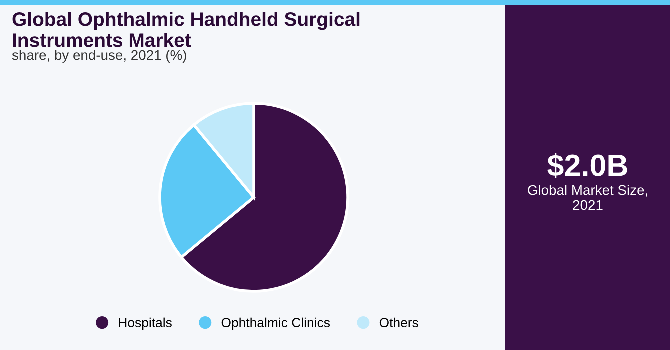 This screenshot has width=670, height=350. What do you see at coordinates (276, 324) in the screenshot?
I see `legend-label: Ophthalmic Clinics` at bounding box center [276, 324].